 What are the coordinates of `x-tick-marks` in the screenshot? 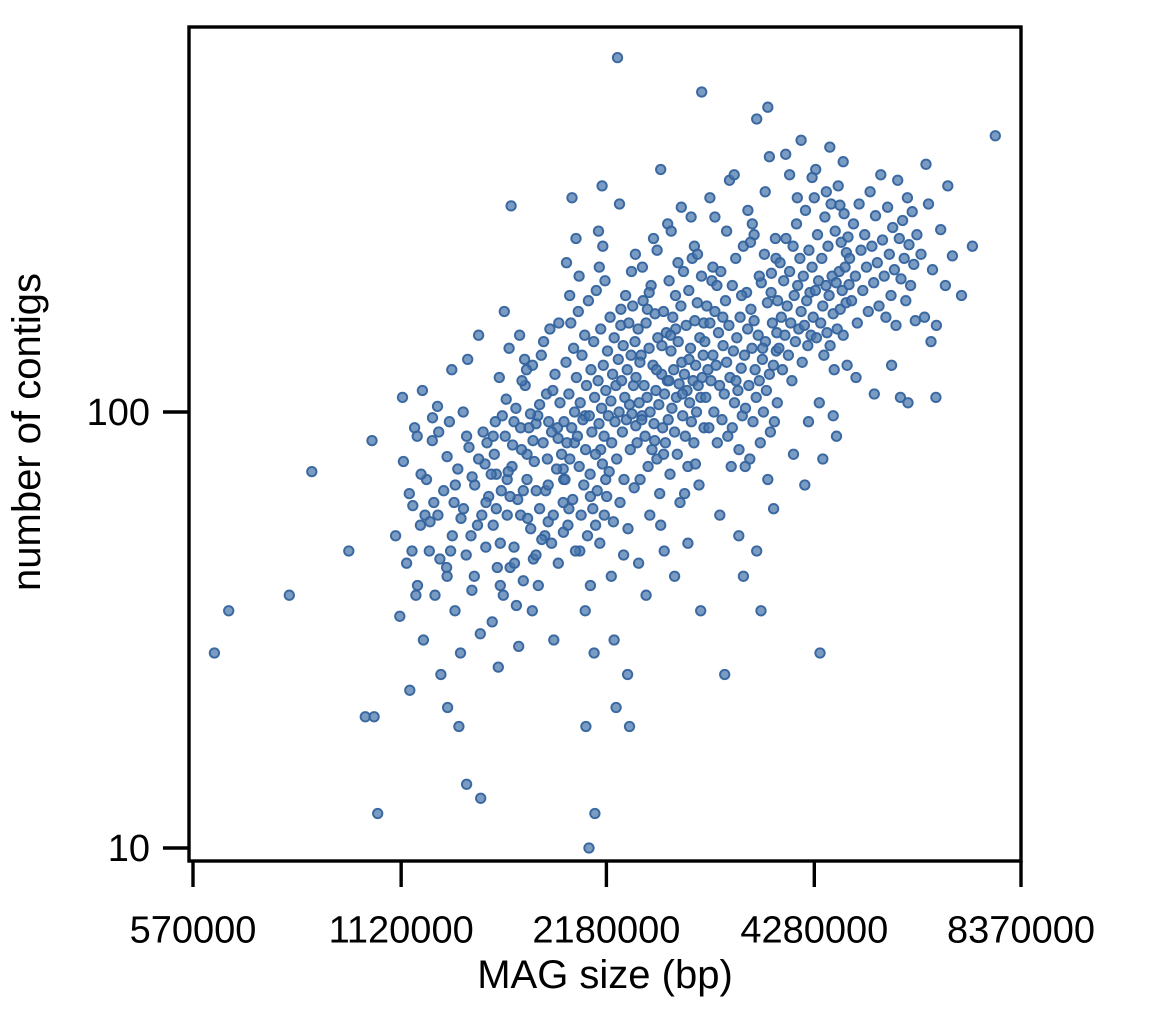 It's located at (607, 874).